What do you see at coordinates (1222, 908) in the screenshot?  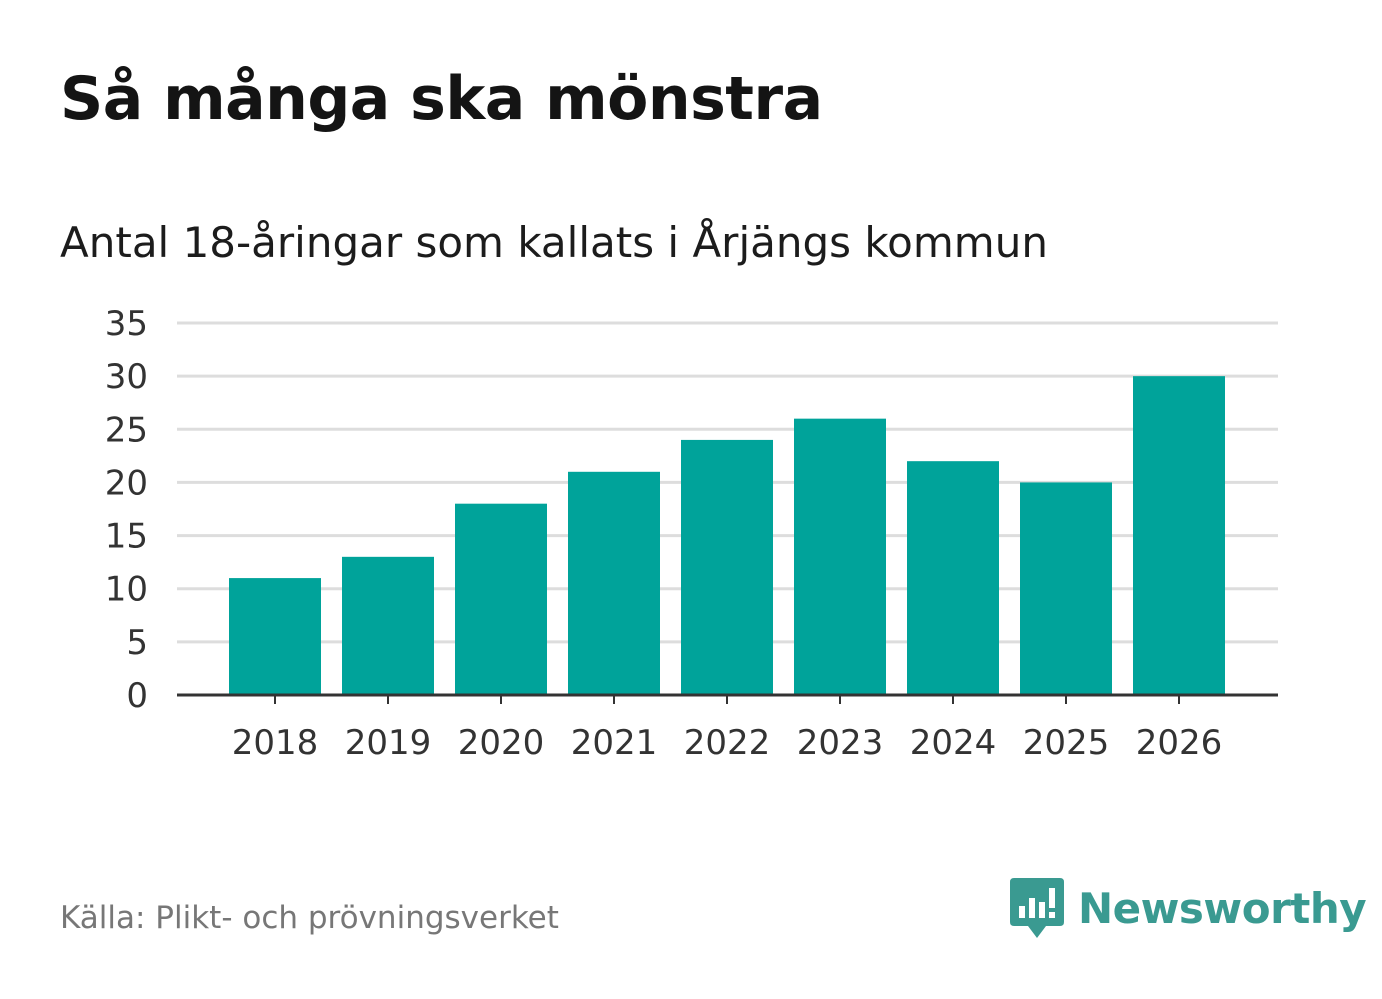 I see `brand-name: Newsworthy` at bounding box center [1222, 908].